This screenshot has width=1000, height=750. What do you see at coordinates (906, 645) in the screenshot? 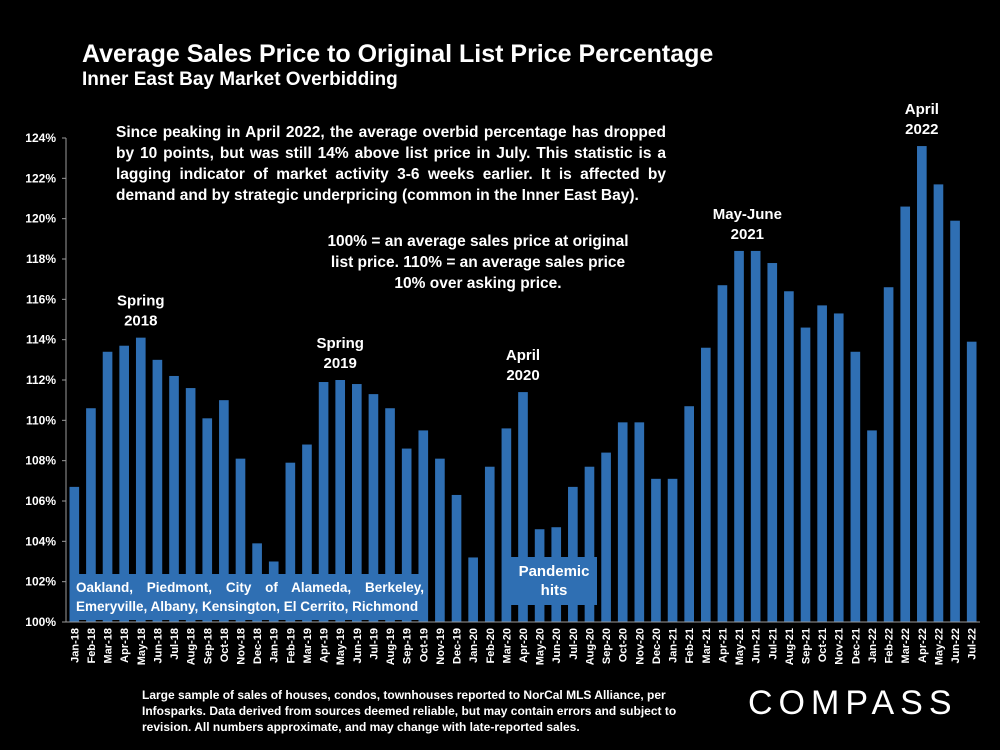
I see `x-tick-label: Mar-22` at bounding box center [906, 645].